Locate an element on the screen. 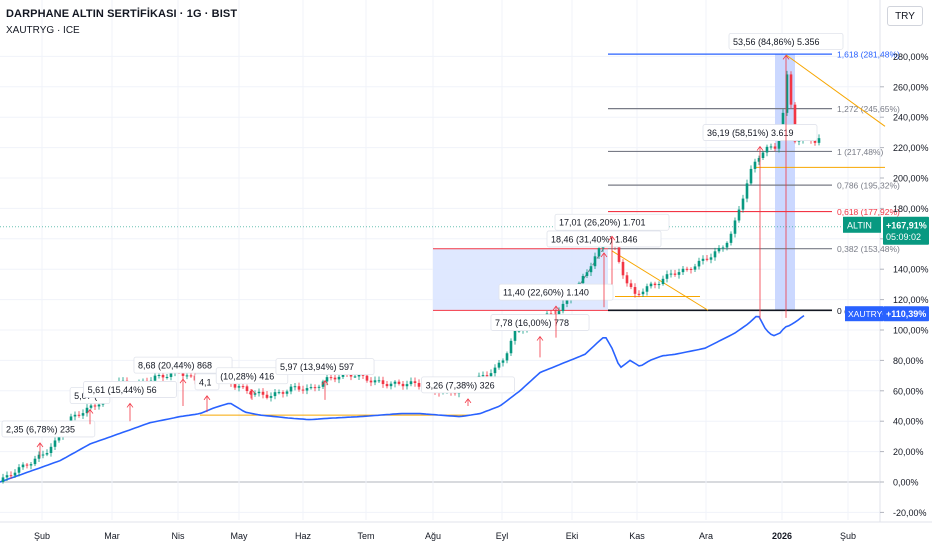 The width and height of the screenshot is (932, 550). annotation-label: 17,01 (26,20%) 1.701 is located at coordinates (602, 223).